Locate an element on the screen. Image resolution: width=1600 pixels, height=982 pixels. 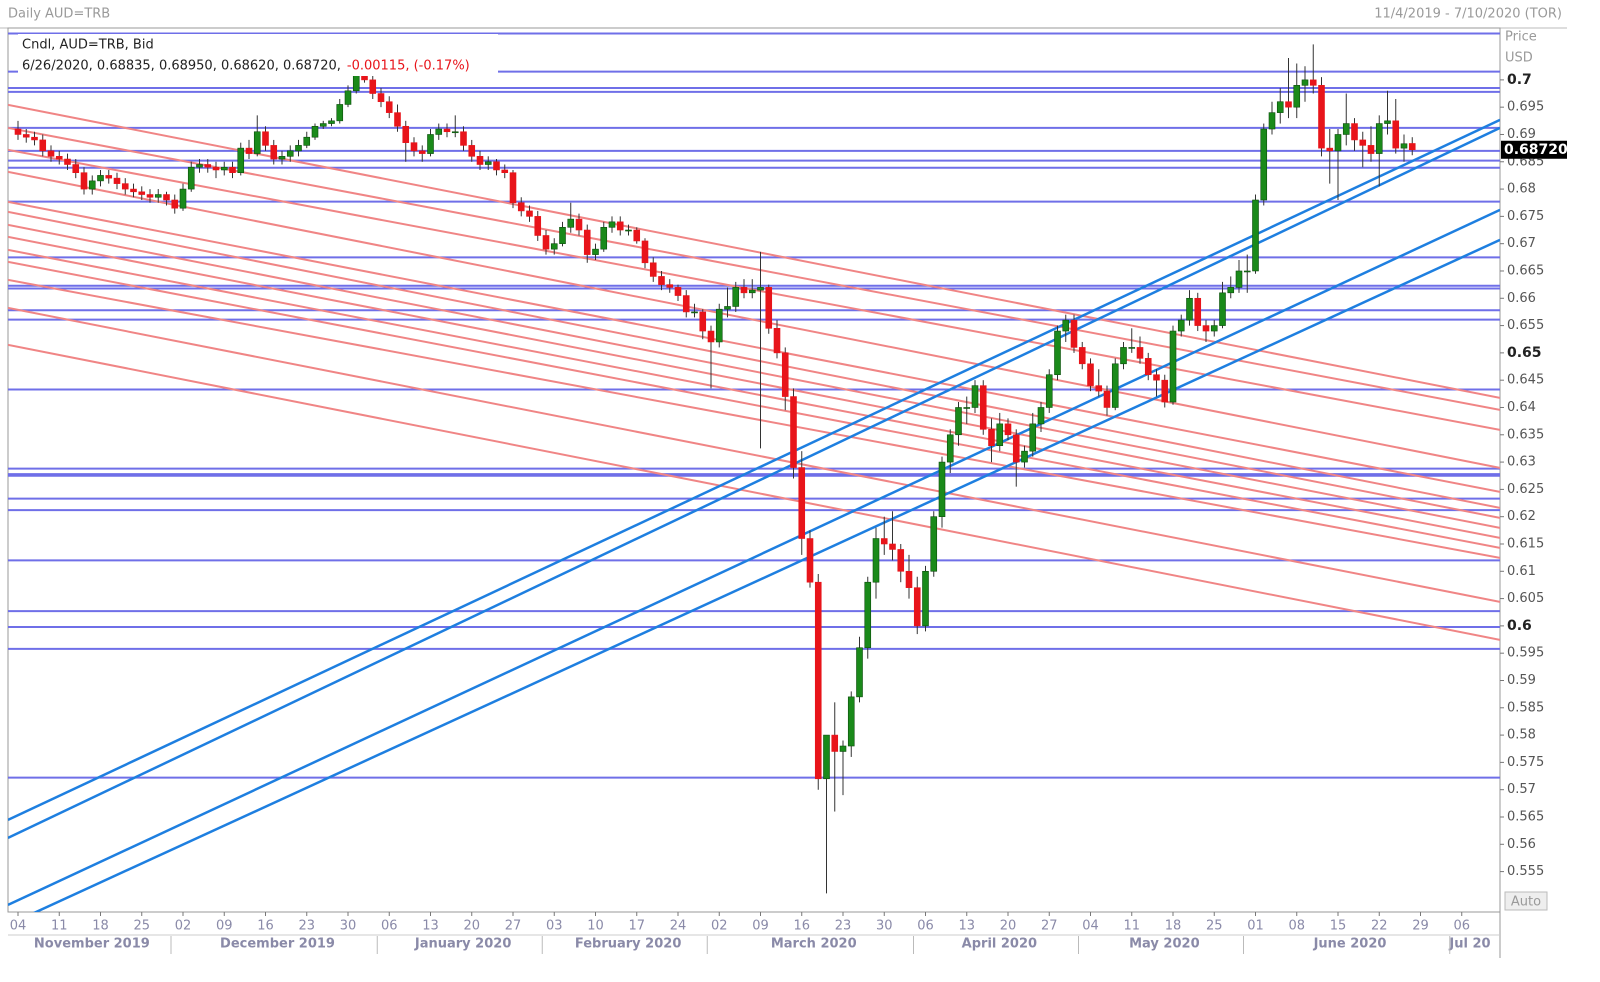
legend-change: -0.00115, (-0.17%) is located at coordinates (408, 66).